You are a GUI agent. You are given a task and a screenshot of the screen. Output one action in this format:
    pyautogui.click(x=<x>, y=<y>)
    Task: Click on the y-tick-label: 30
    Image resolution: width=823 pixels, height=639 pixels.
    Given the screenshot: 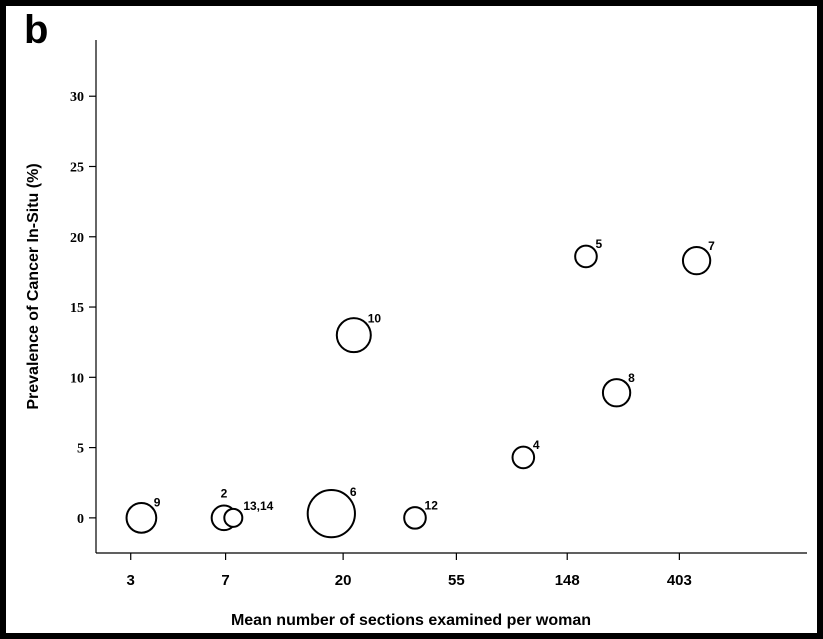 What is the action you would take?
    pyautogui.click(x=77, y=97)
    